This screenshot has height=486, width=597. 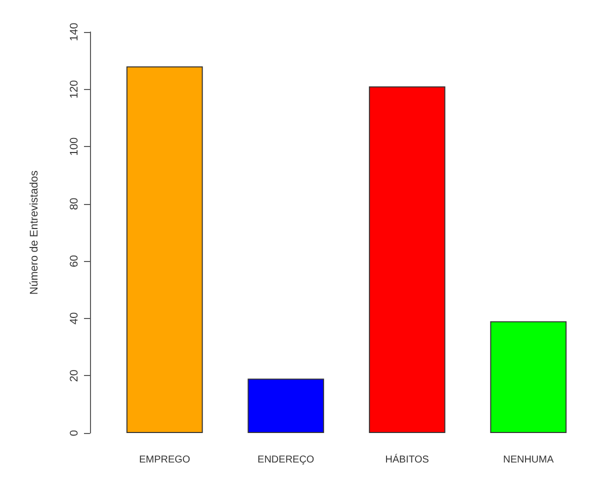 What do you see at coordinates (74, 318) in the screenshot?
I see `y-tick-label: 40` at bounding box center [74, 318].